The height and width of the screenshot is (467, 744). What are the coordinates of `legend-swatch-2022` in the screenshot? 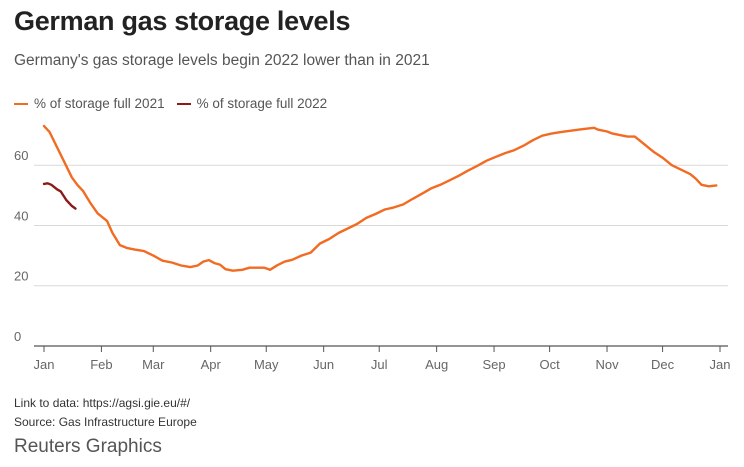 It's located at (183, 103).